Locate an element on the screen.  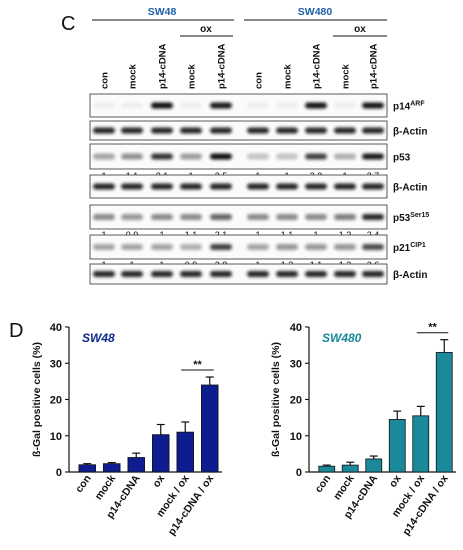
category-label: p14-cDNA is located at coordinates (123, 497).